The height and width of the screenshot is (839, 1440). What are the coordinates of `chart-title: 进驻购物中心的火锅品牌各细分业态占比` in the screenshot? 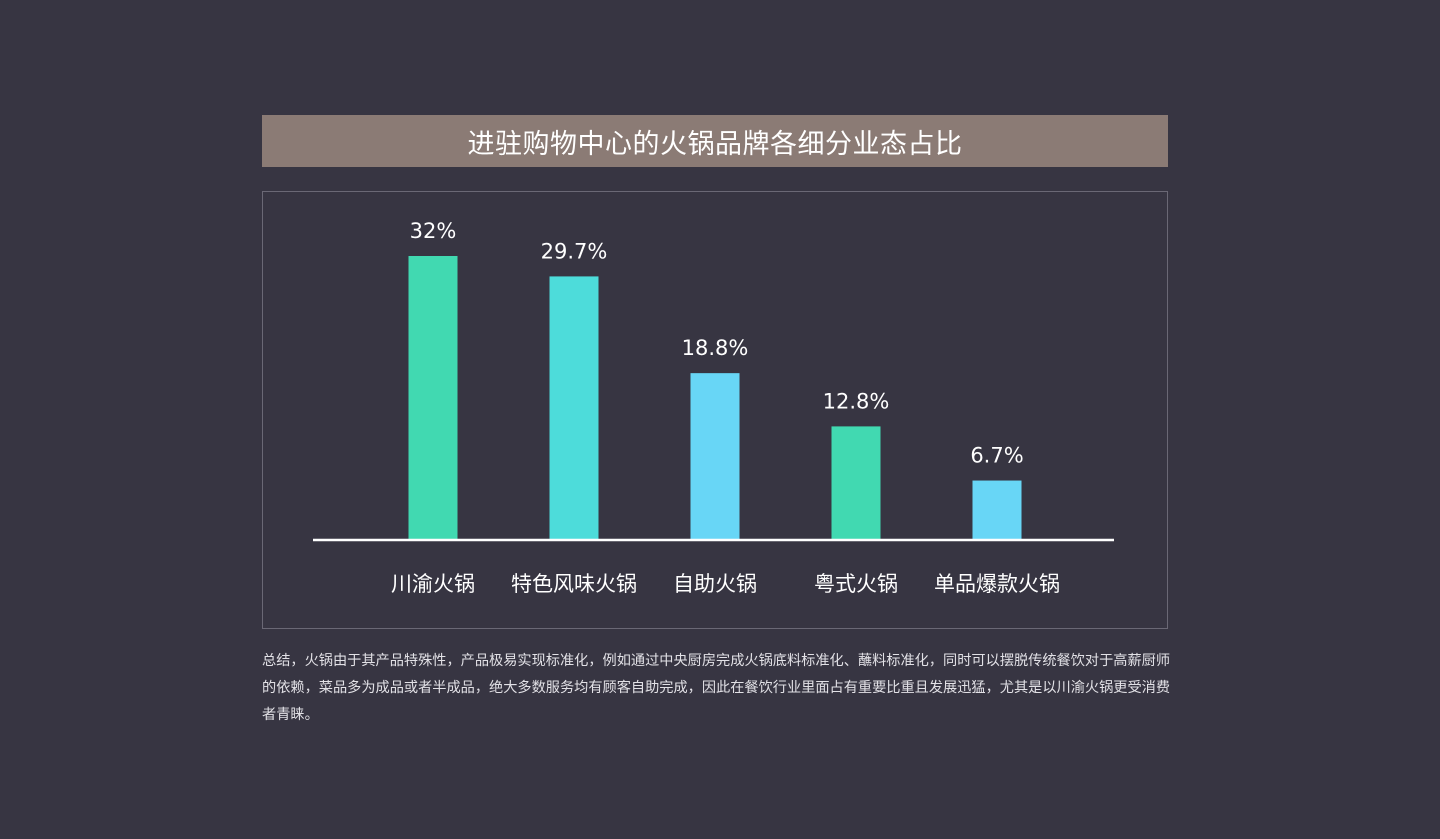 It's located at (715, 144).